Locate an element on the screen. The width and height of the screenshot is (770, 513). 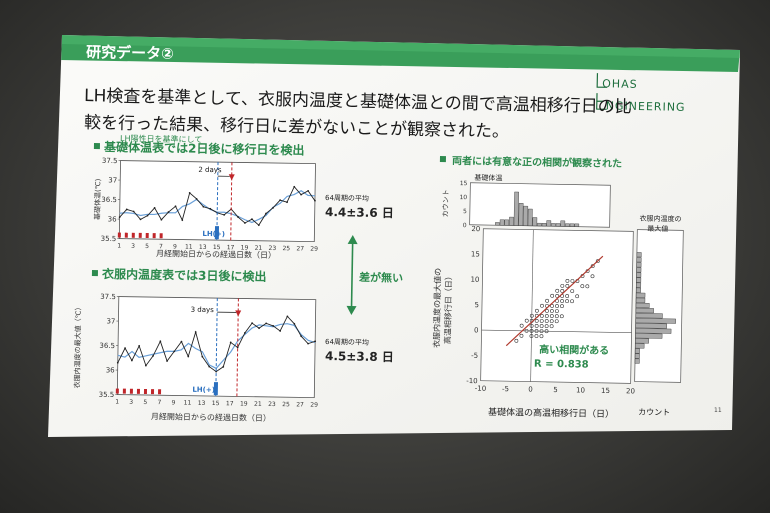
panel1-avg-value: 4.4±3.6 日 is located at coordinates (359, 212).